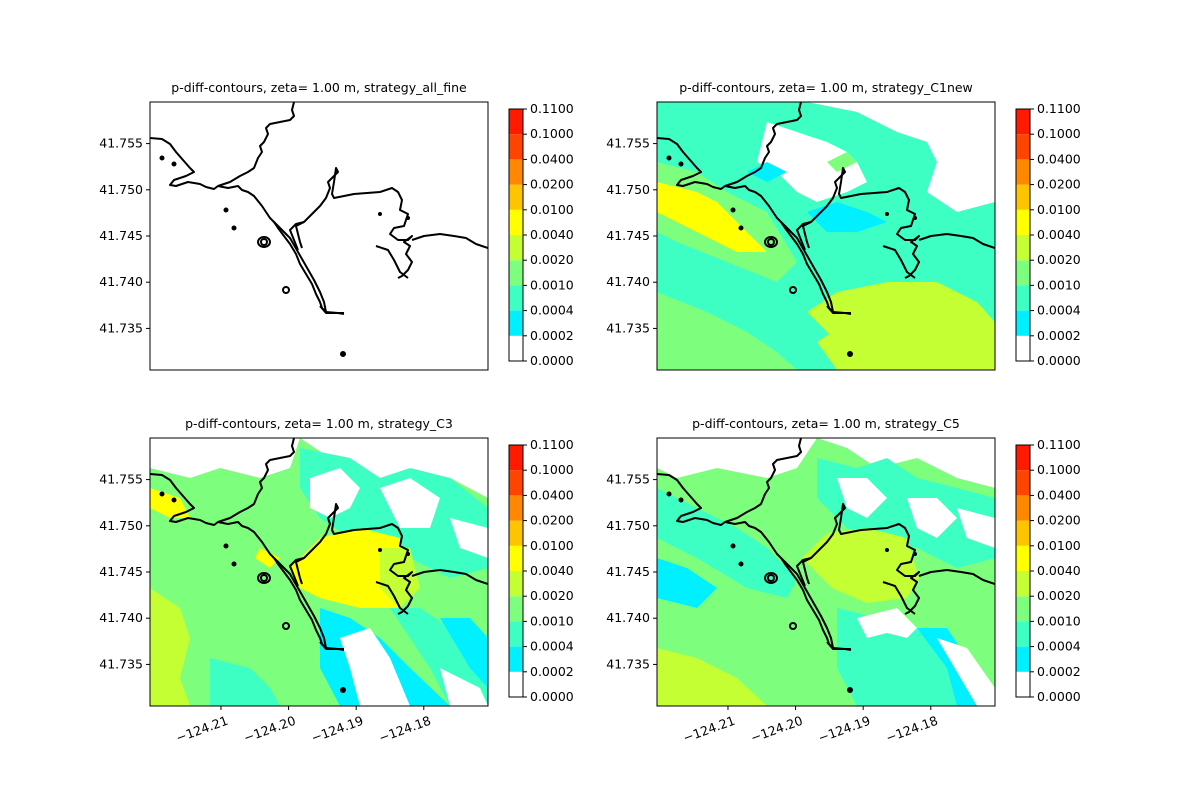 This screenshot has height=800, width=1200. Describe the element at coordinates (337, 729) in the screenshot. I see `xtick-label: −124.19` at that location.